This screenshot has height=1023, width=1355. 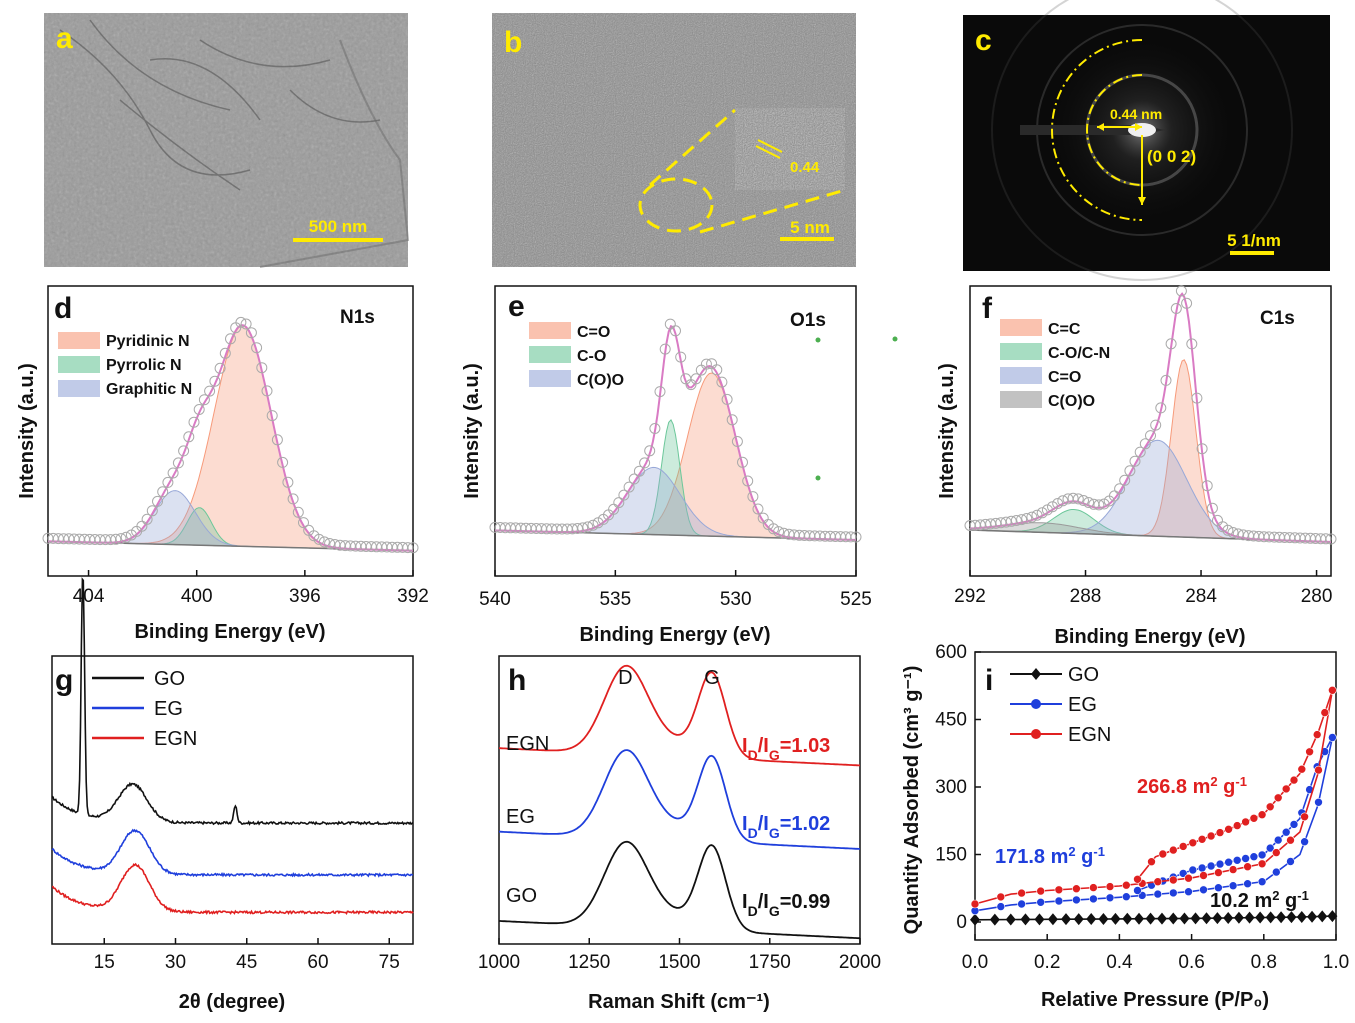 I want to click on legend-label-c-eq-o: C=O, so click(x=593, y=332).